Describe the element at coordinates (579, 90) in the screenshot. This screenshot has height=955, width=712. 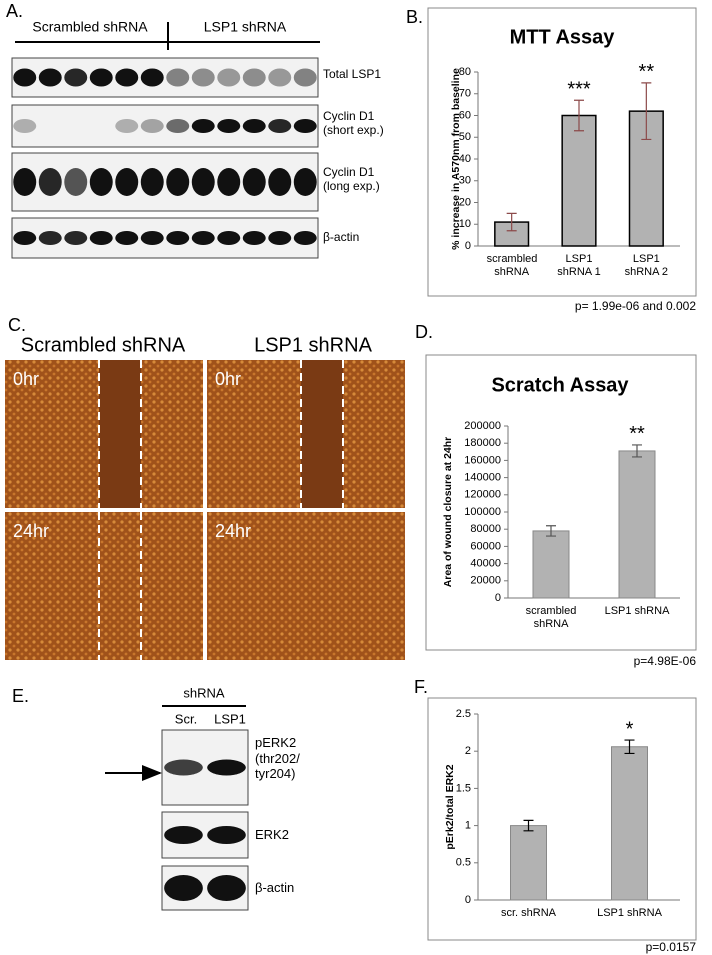
I see `significance: ***` at that location.